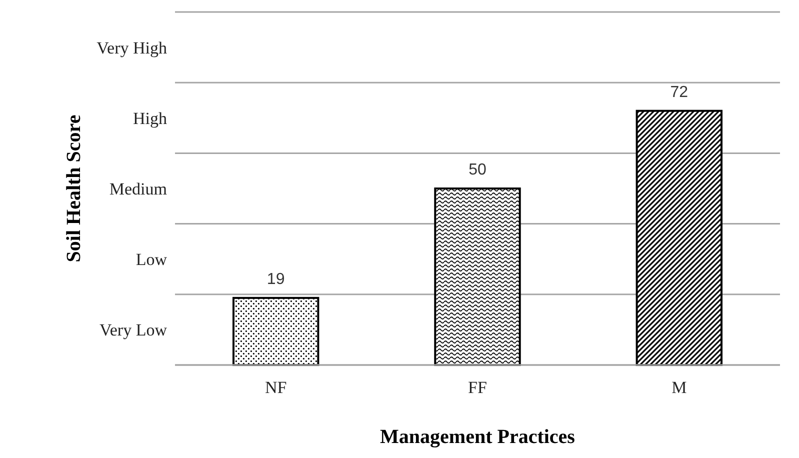 The width and height of the screenshot is (799, 458). What do you see at coordinates (275, 387) in the screenshot?
I see `x-tick-label: NF` at bounding box center [275, 387].